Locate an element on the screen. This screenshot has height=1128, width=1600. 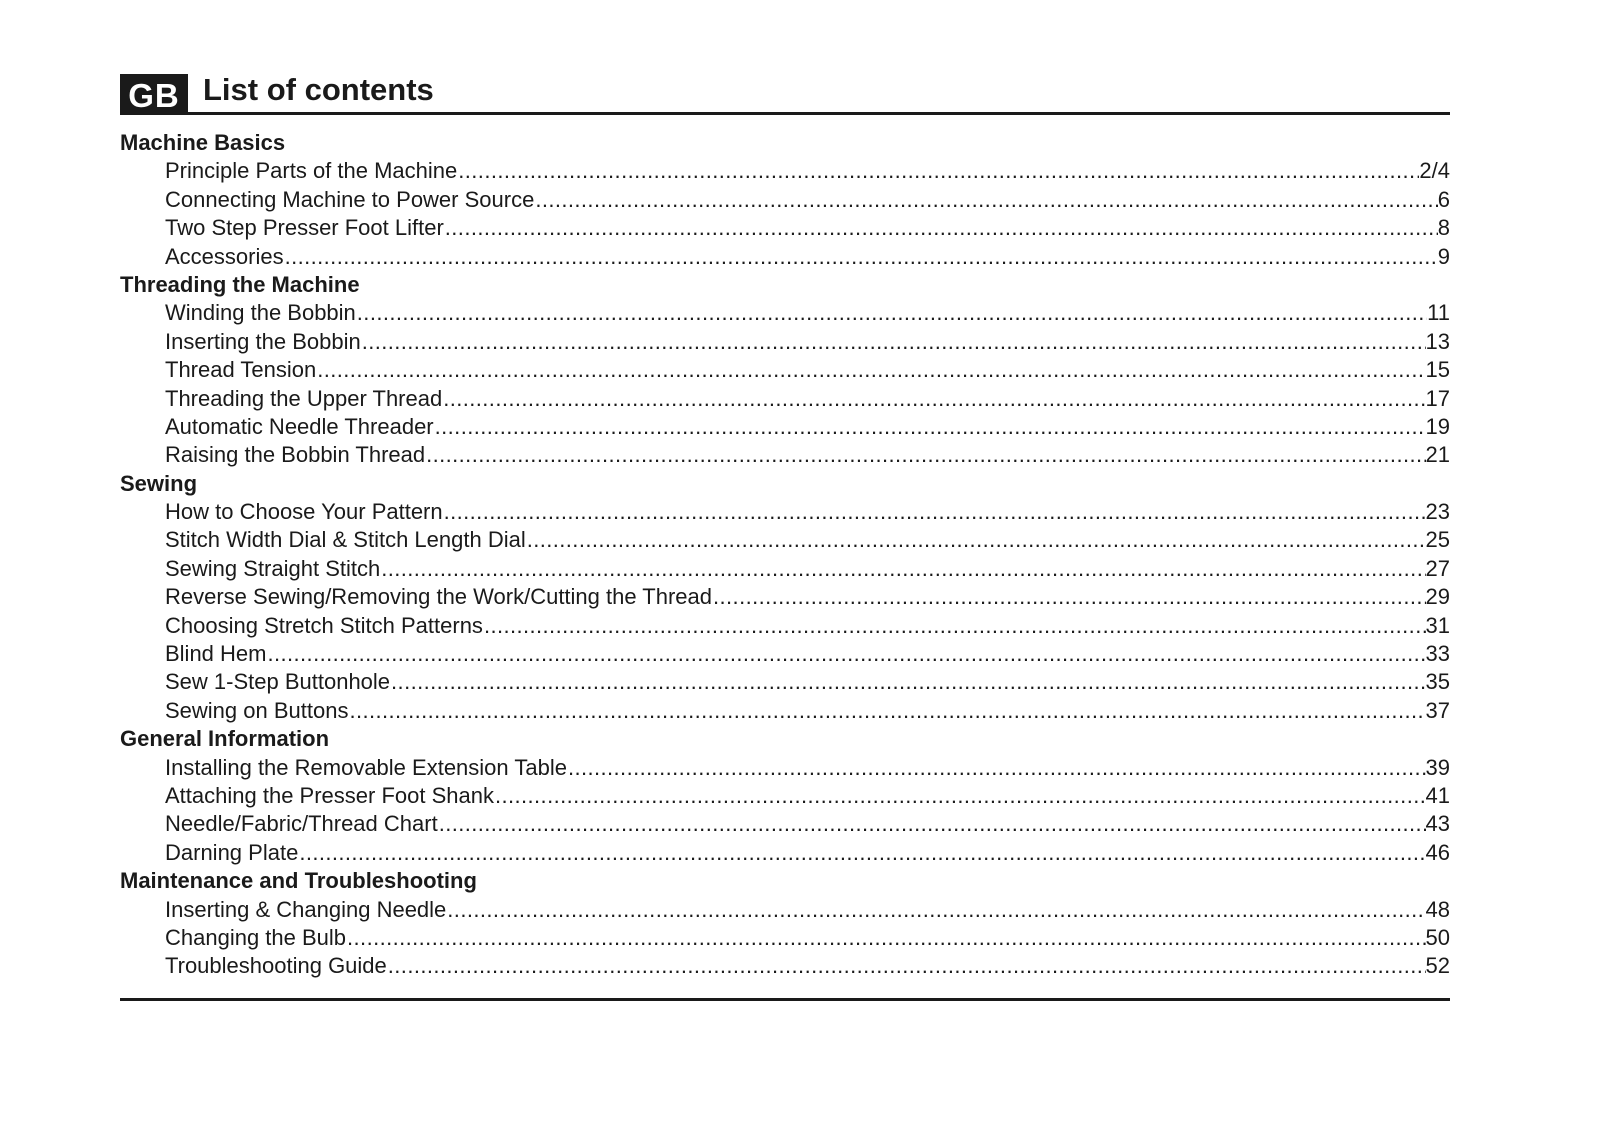
entry-page-number: 2/4 is located at coordinates (1434, 171).